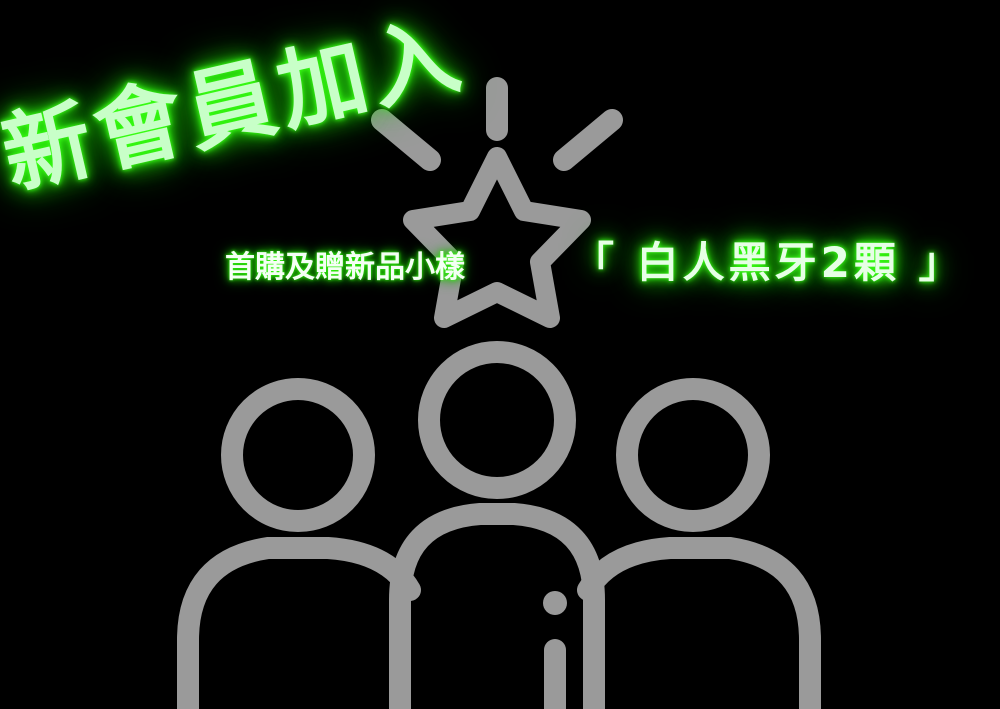 This screenshot has width=1000, height=709. What do you see at coordinates (555, 603) in the screenshot?
I see `button-dot` at bounding box center [555, 603].